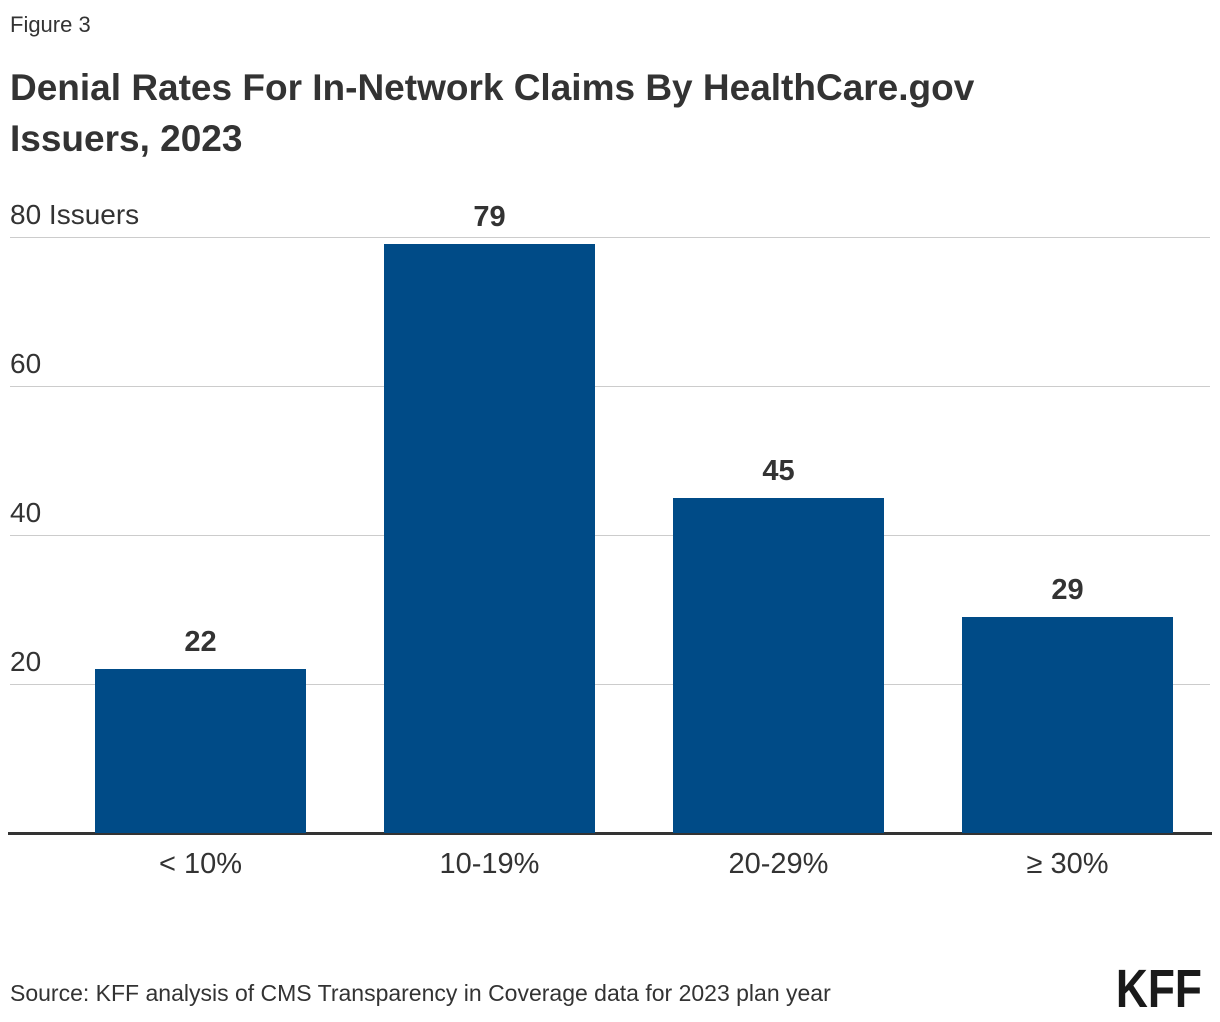 Image resolution: width=1220 pixels, height=1022 pixels. I want to click on figure-number-label: Figure 3, so click(50, 24).